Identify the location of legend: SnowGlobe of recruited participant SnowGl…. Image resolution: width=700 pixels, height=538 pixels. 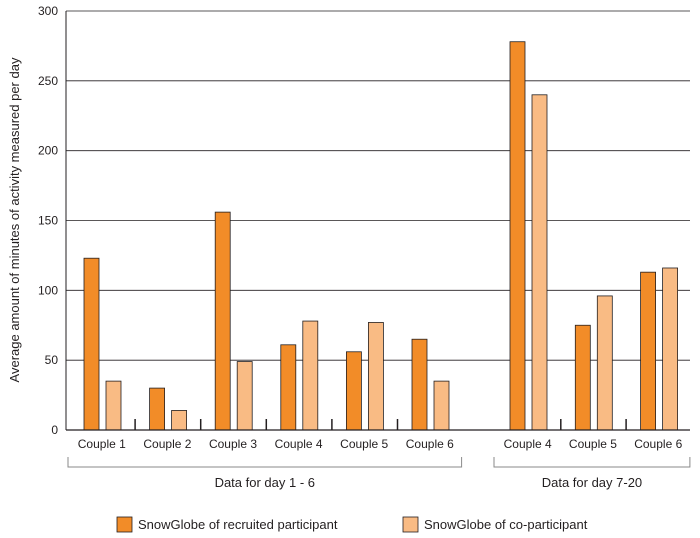
(352, 524).